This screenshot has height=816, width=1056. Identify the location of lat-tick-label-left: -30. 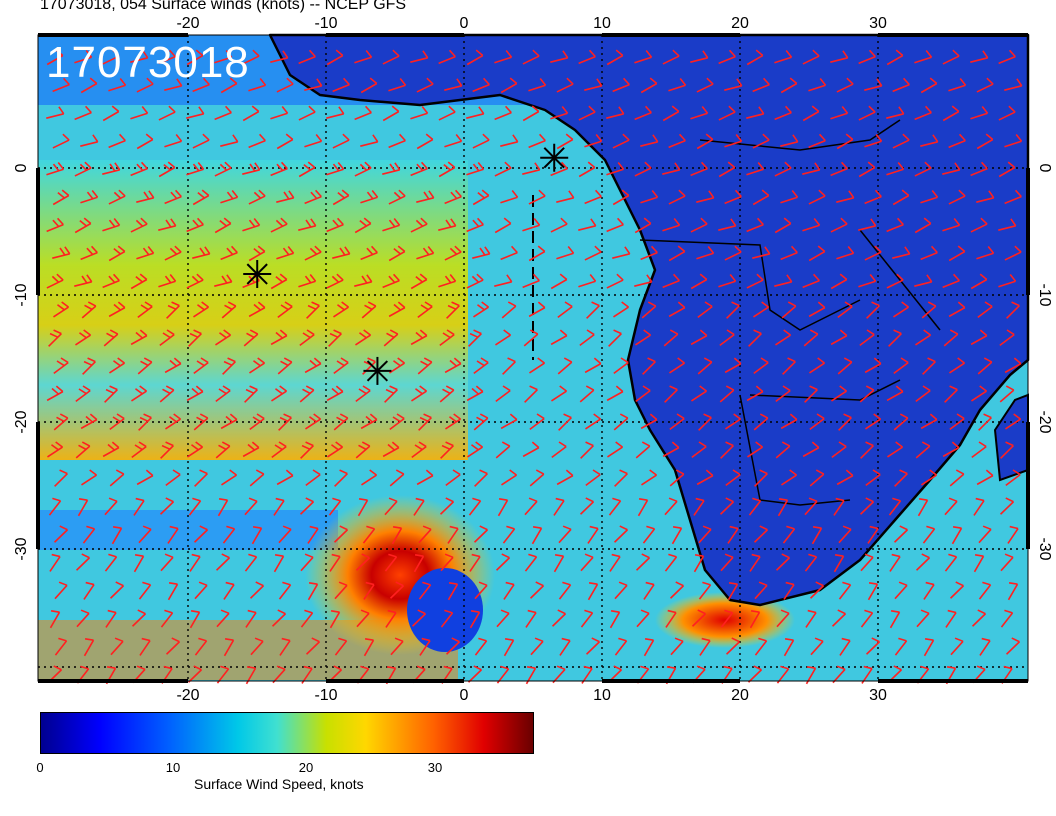
(21, 548).